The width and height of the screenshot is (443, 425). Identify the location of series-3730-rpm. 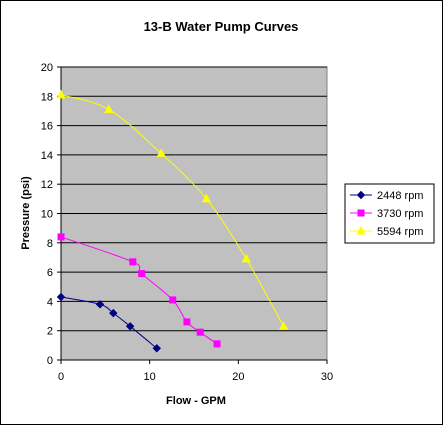
(139, 290).